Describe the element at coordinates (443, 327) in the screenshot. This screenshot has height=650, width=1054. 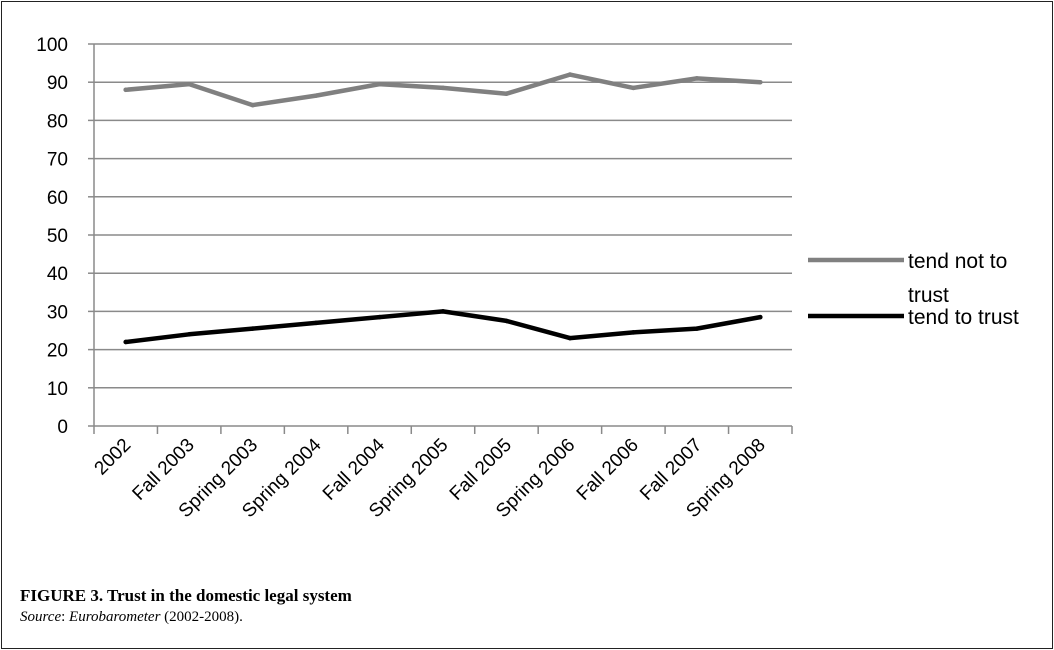
I see `series-line-tend-to-trust` at that location.